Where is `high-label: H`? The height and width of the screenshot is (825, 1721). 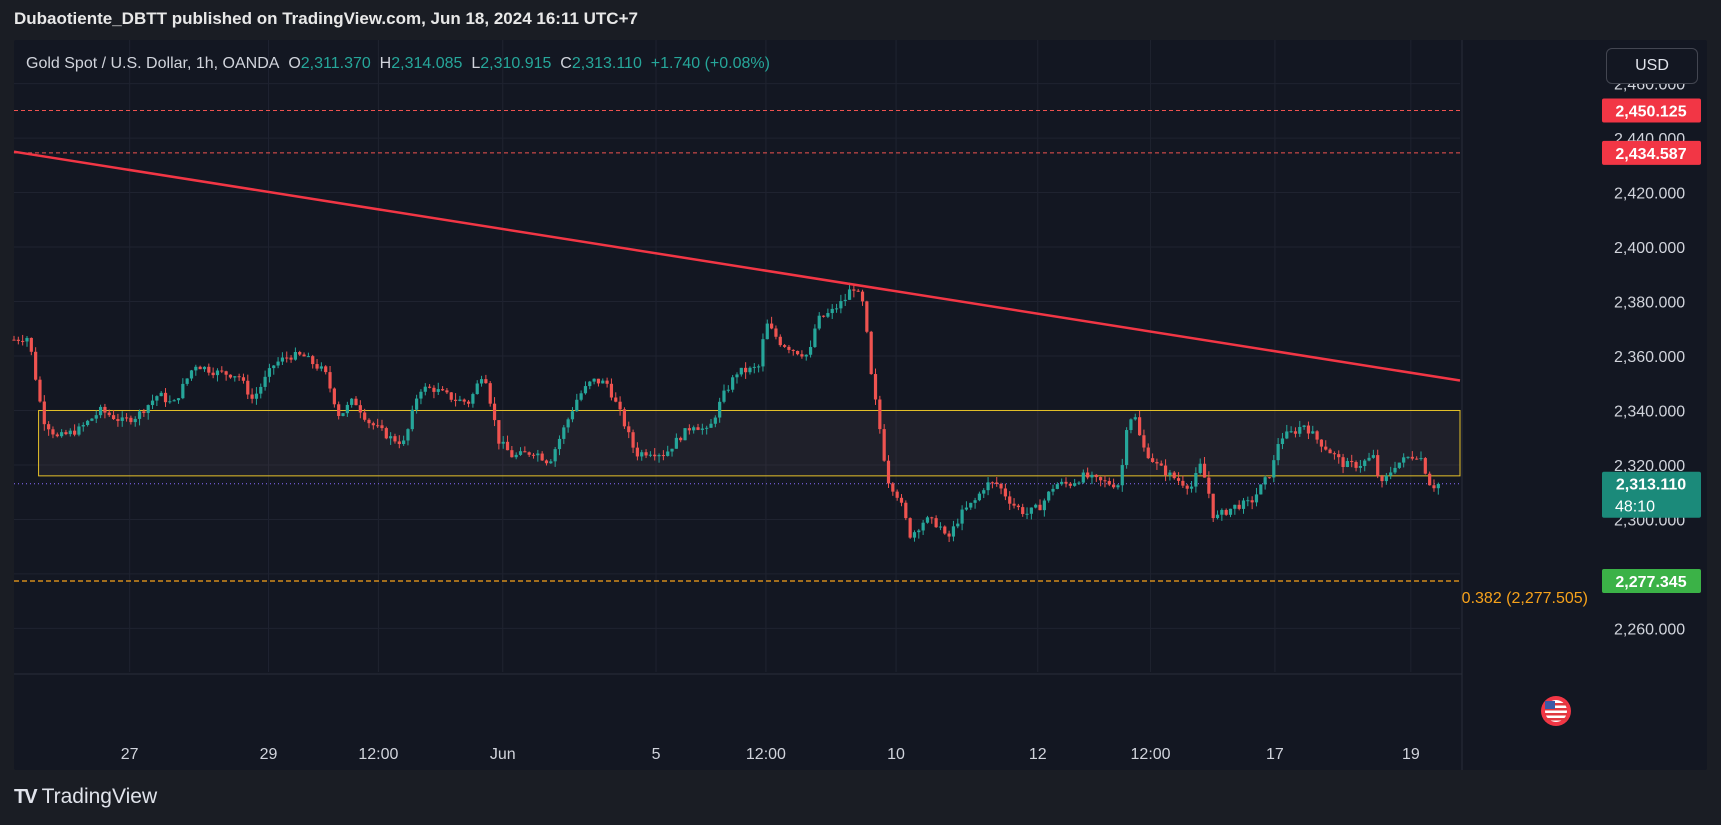 high-label: H is located at coordinates (385, 63).